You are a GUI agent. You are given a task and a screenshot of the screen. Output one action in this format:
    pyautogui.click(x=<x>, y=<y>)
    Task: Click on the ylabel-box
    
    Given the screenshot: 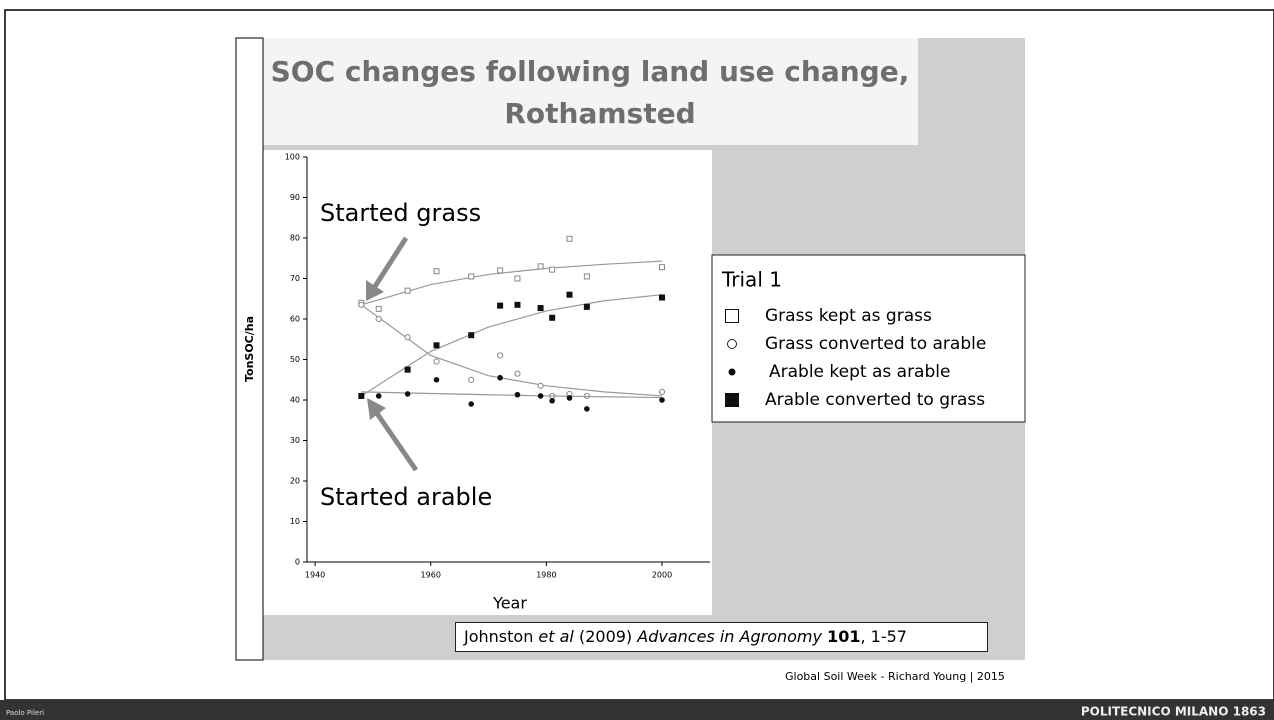 What is the action you would take?
    pyautogui.click(x=249, y=349)
    